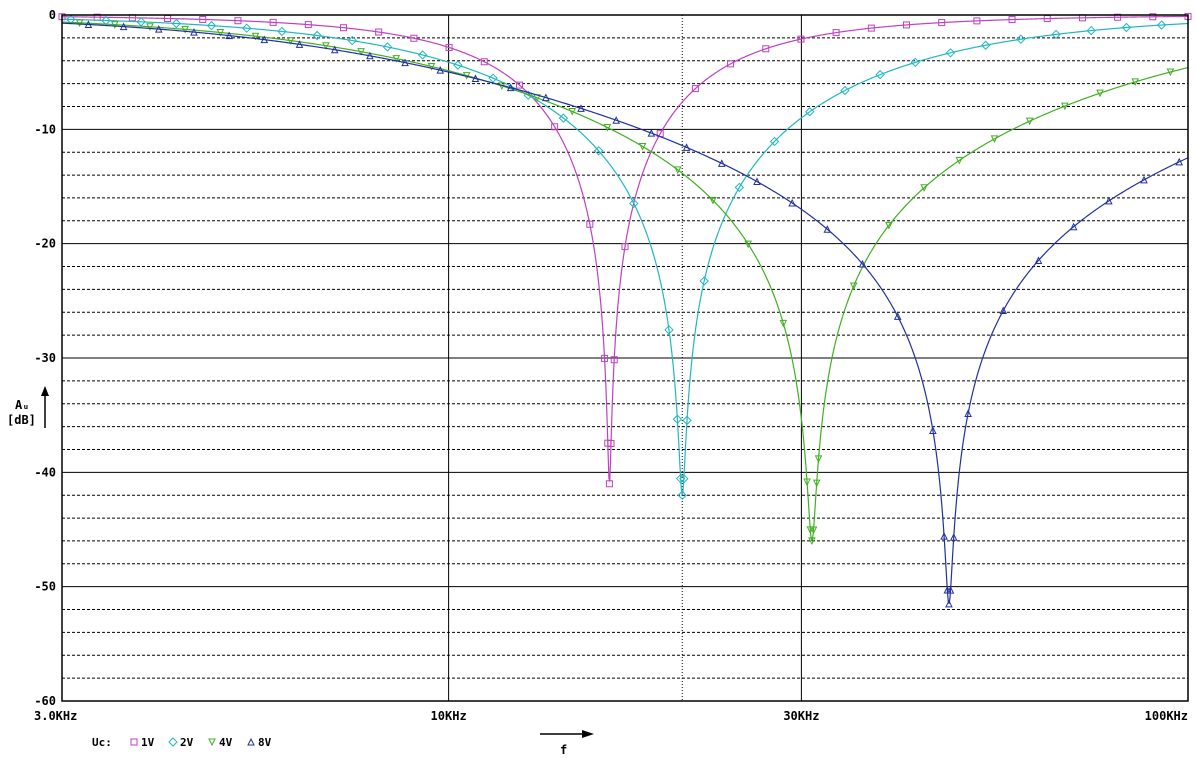  What do you see at coordinates (45, 701) in the screenshot?
I see `y-tick-label: -60` at bounding box center [45, 701].